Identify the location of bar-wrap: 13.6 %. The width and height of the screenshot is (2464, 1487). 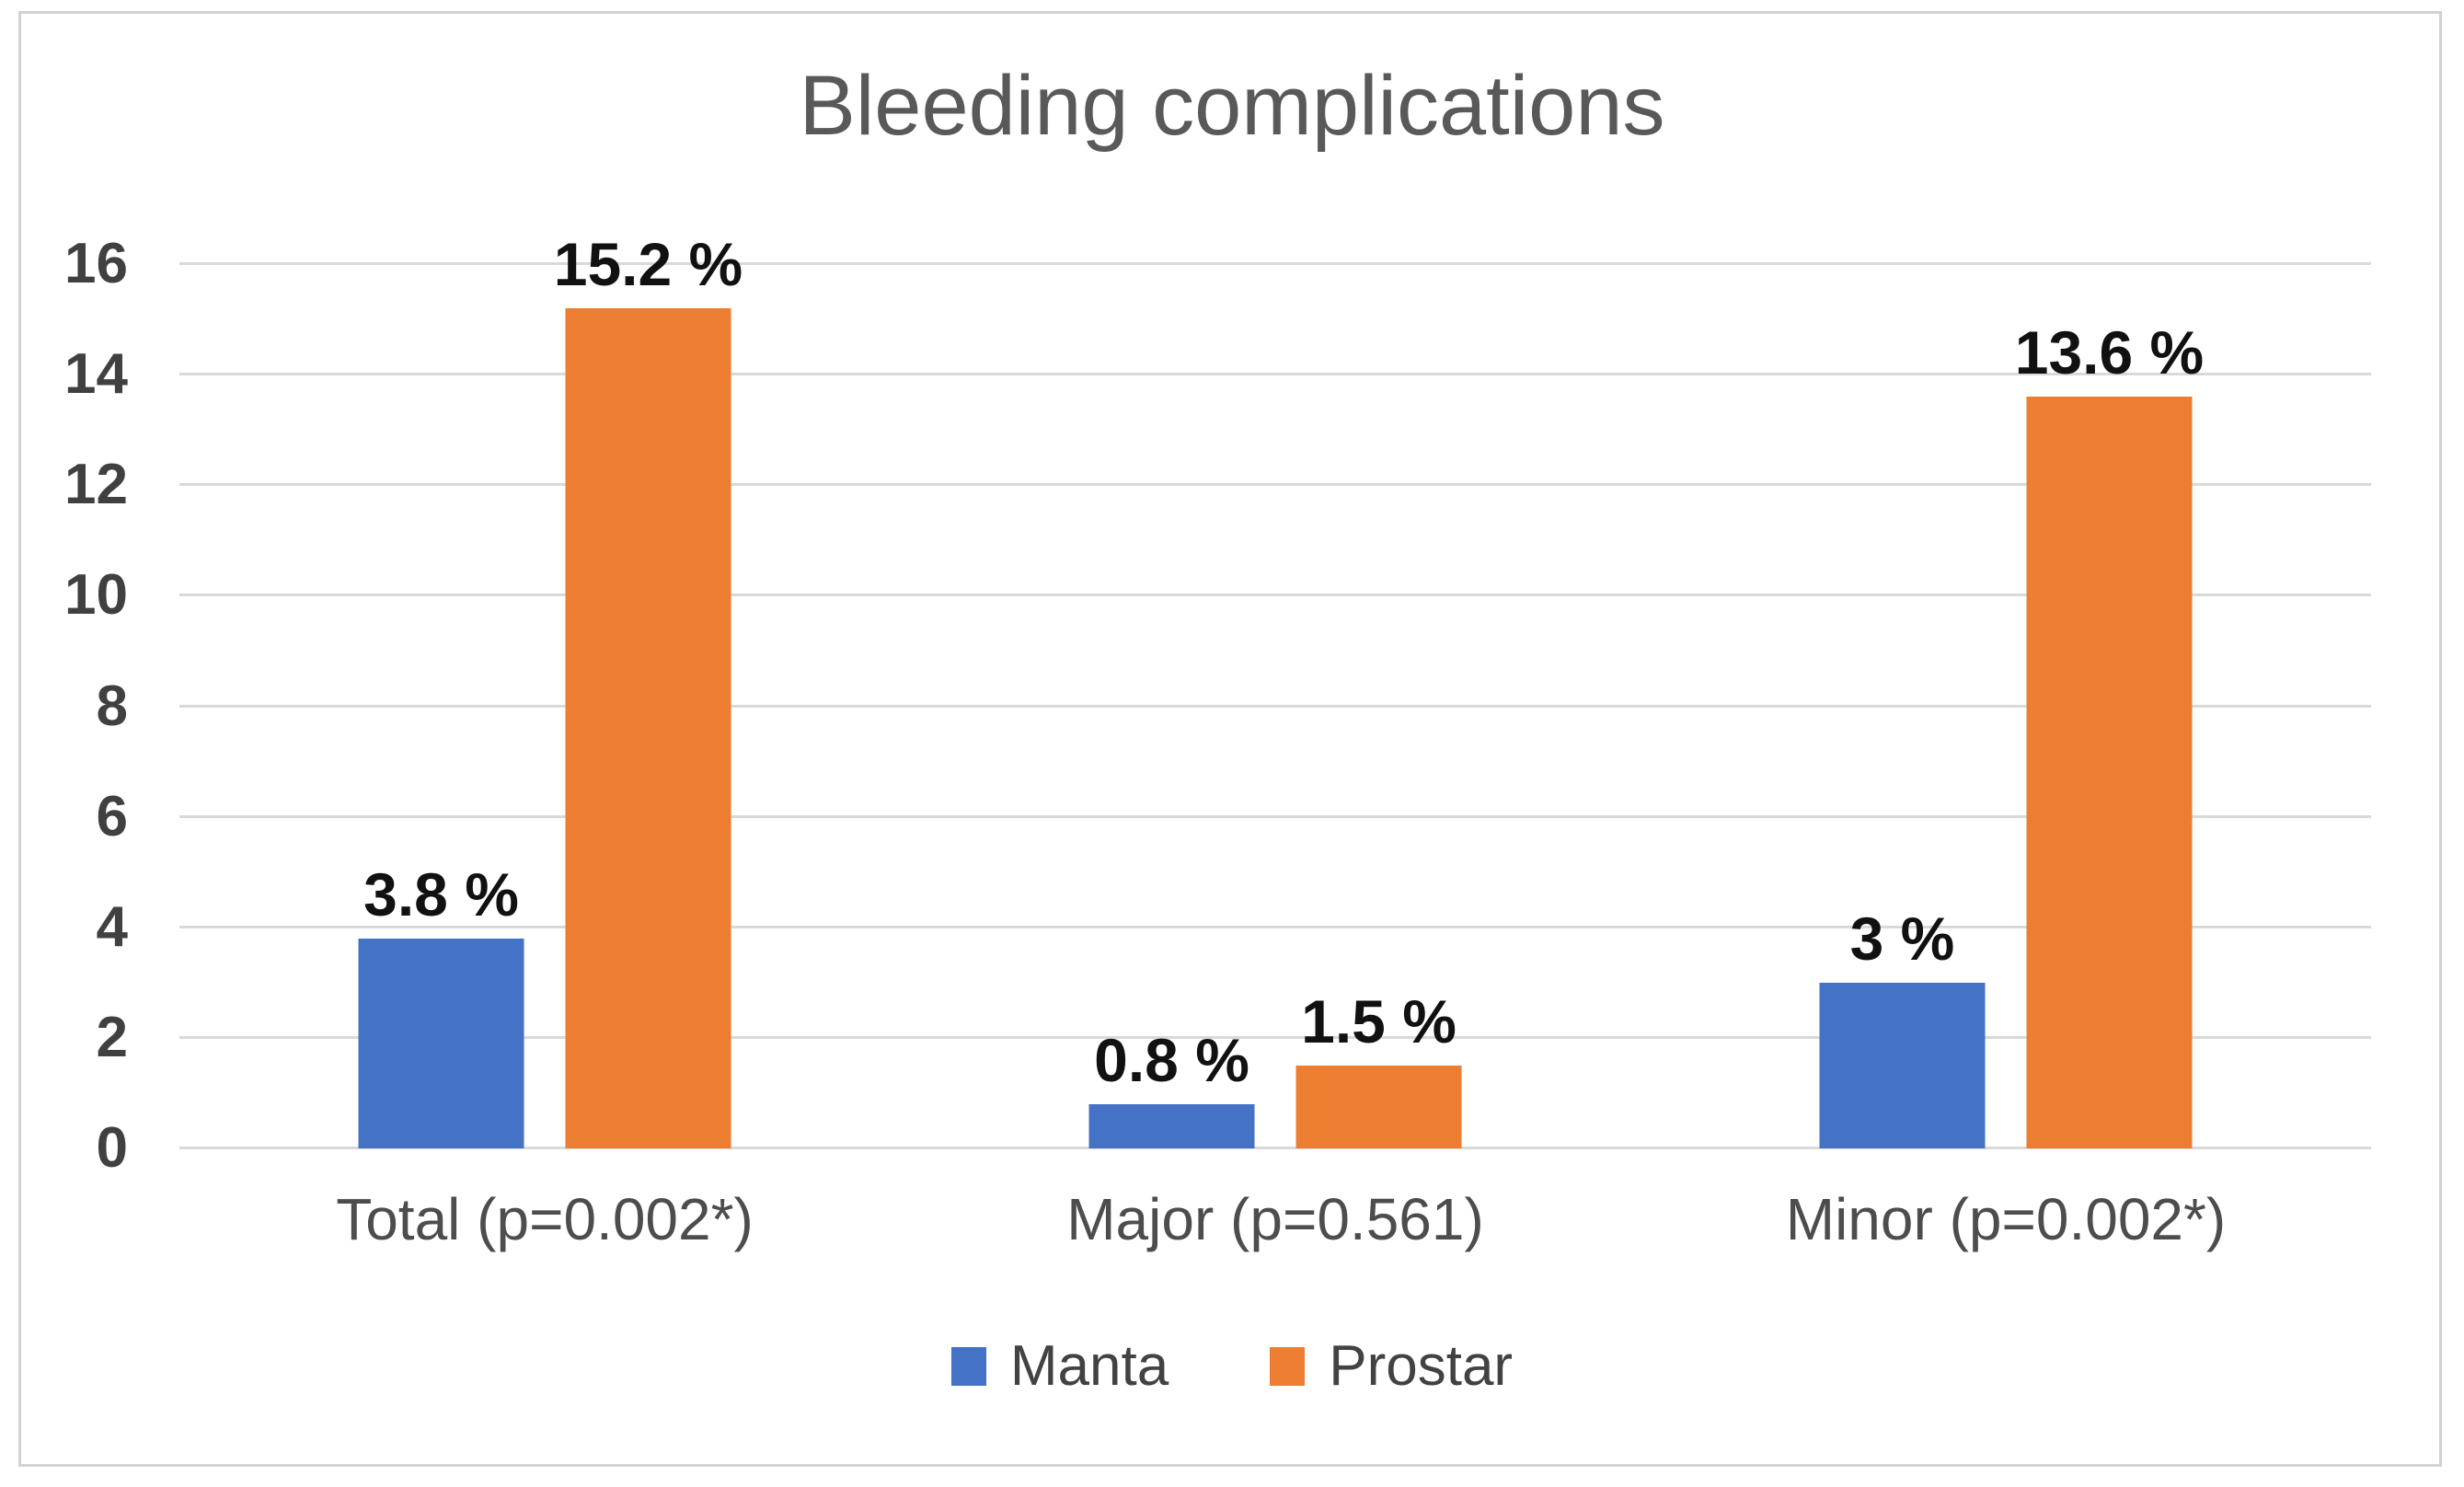
(2109, 734).